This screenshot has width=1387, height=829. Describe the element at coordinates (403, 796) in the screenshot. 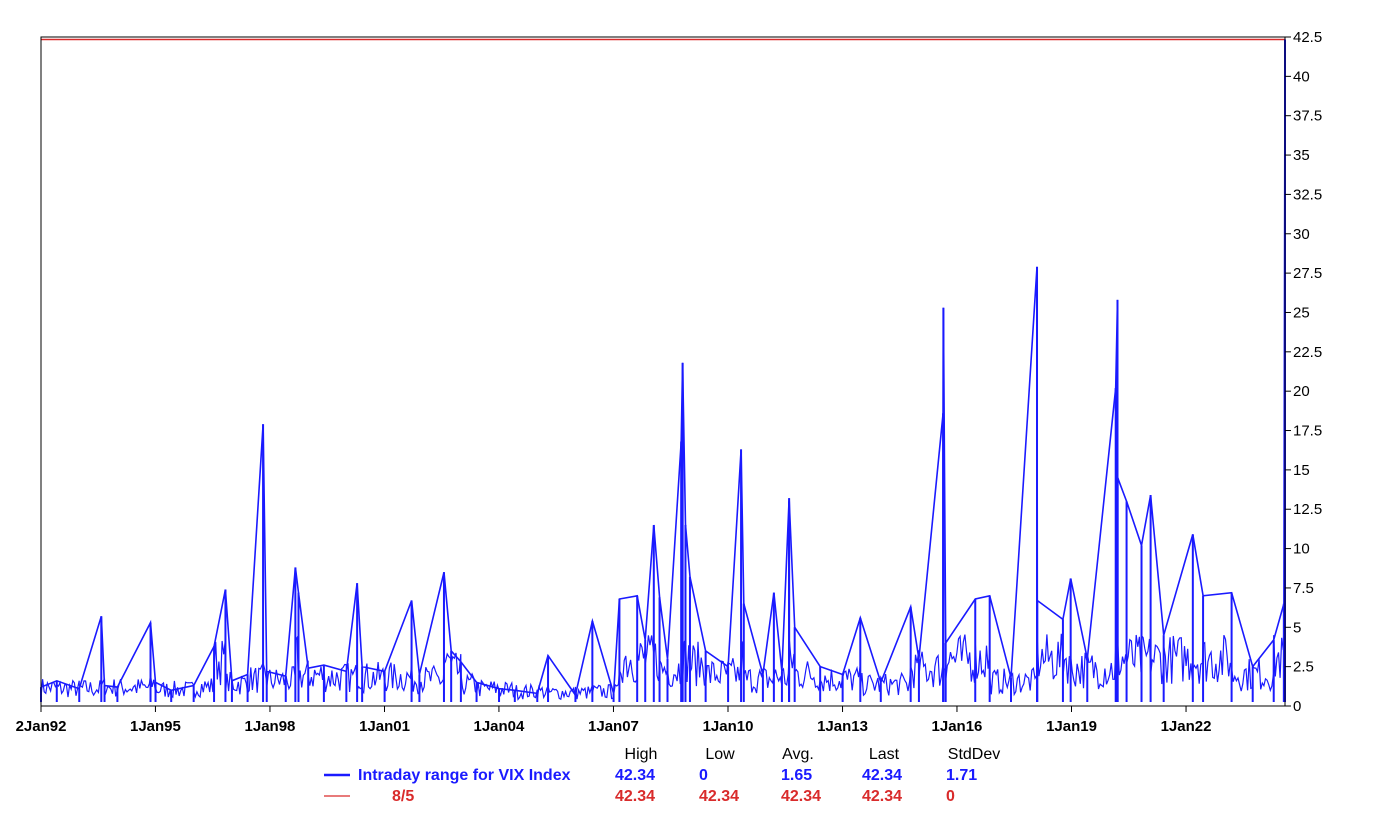

I see `legend-label-8-5: 8/5` at that location.